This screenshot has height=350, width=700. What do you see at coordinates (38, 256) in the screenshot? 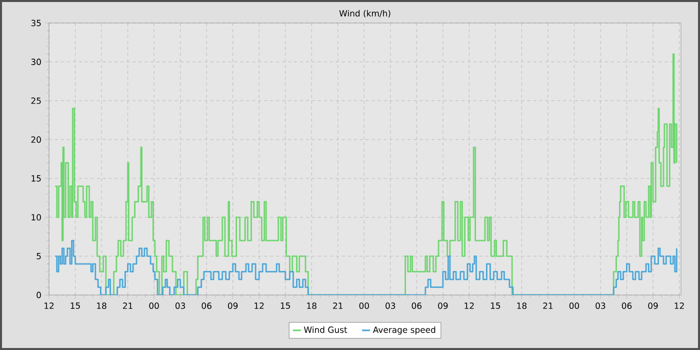
I see `y-tick-label: 5` at bounding box center [38, 256].